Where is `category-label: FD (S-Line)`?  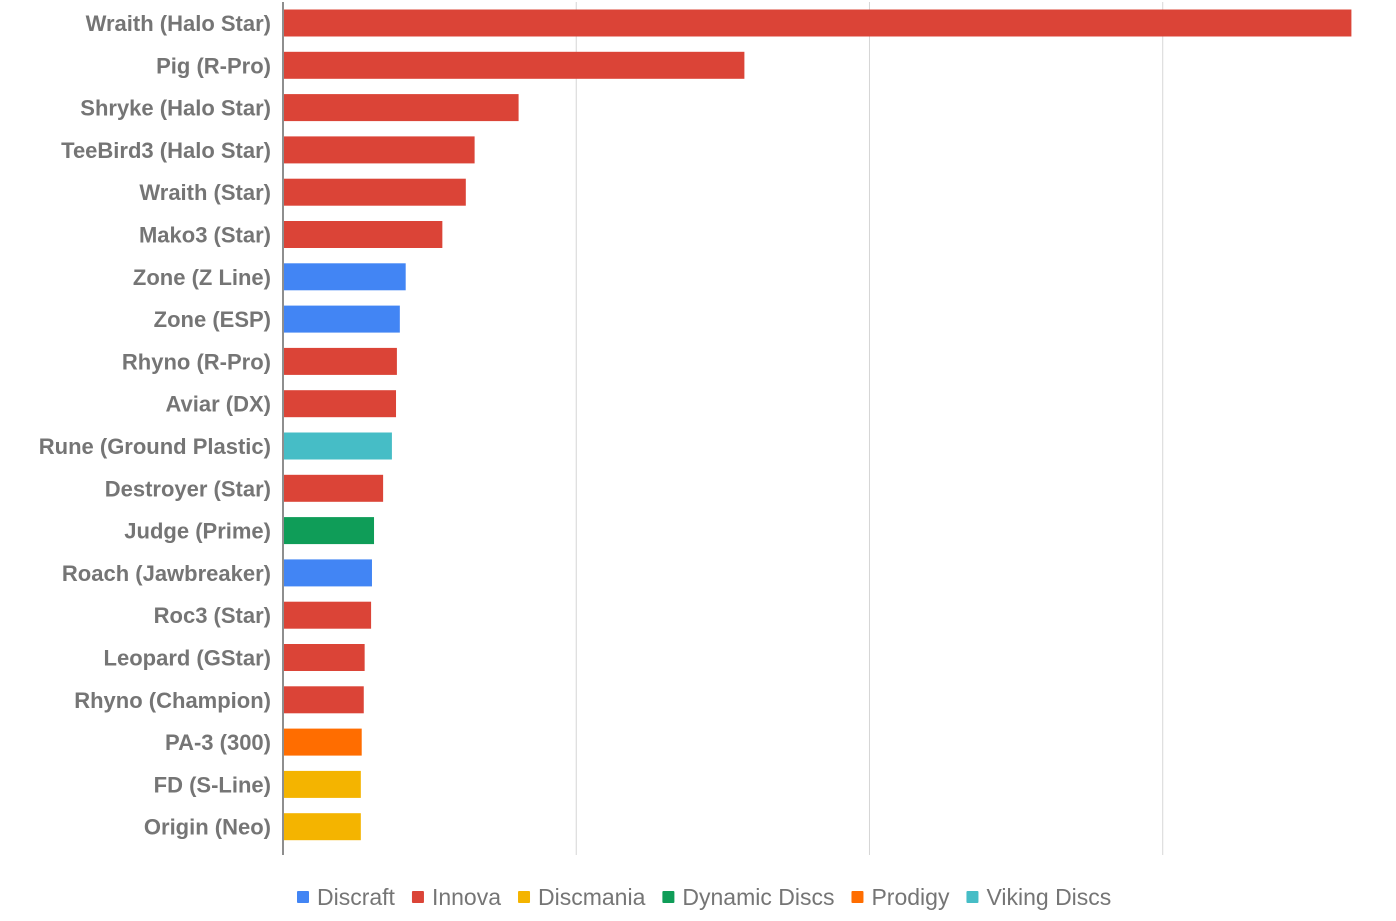 category-label: FD (S-Line) is located at coordinates (212, 784).